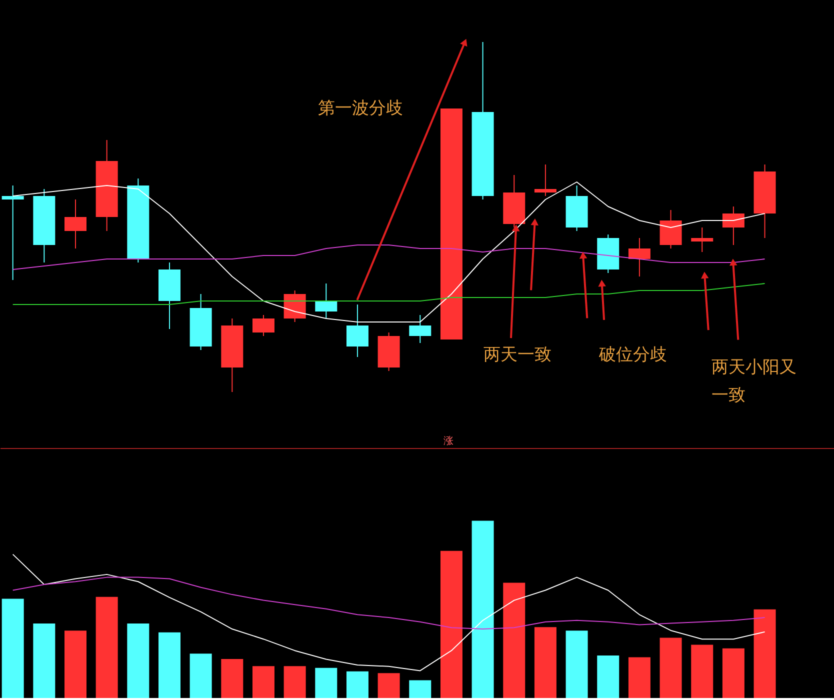  Describe the element at coordinates (448, 441) in the screenshot. I see `text: 涨` at that location.